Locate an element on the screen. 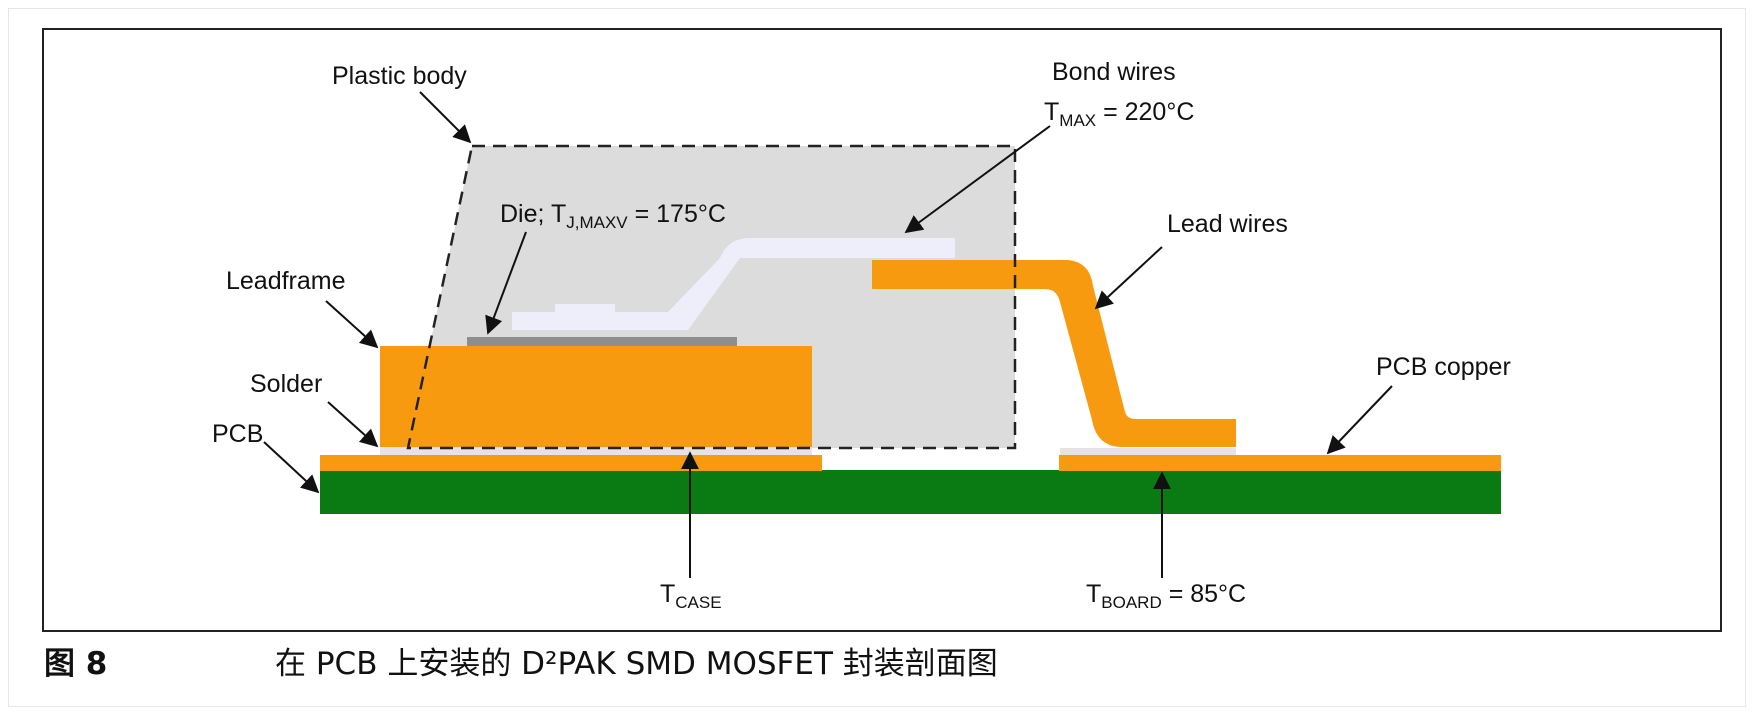 Image resolution: width=1756 pixels, height=717 pixels. pcb-copper-left is located at coordinates (571, 463).